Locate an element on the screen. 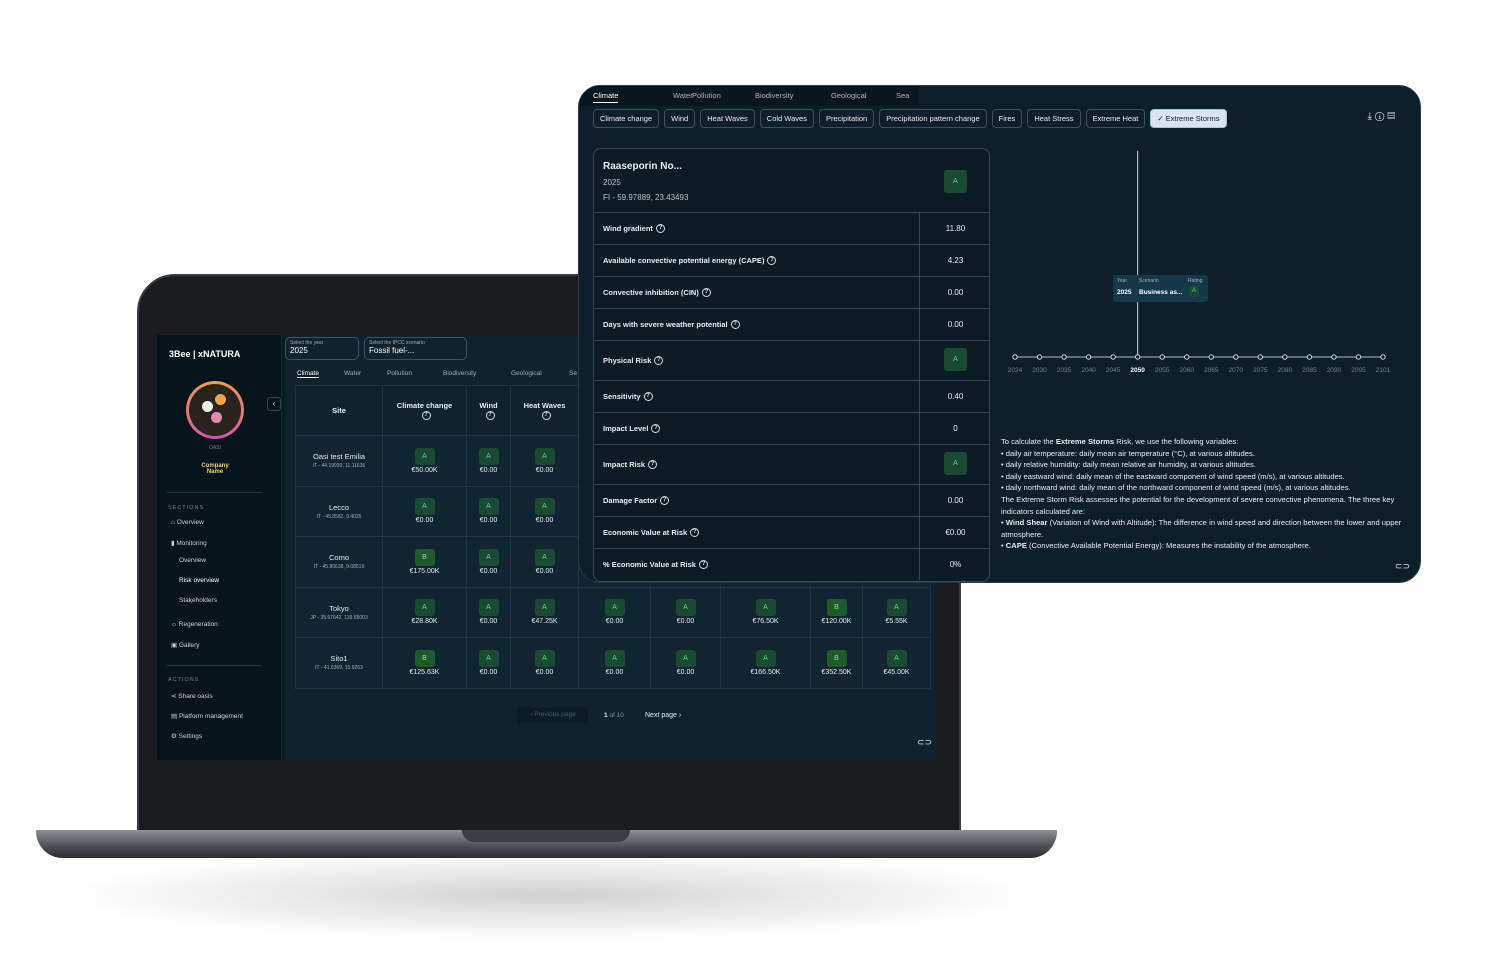 This screenshot has width=1502, height=960. nav-overview: ⌂ Overview is located at coordinates (187, 522).